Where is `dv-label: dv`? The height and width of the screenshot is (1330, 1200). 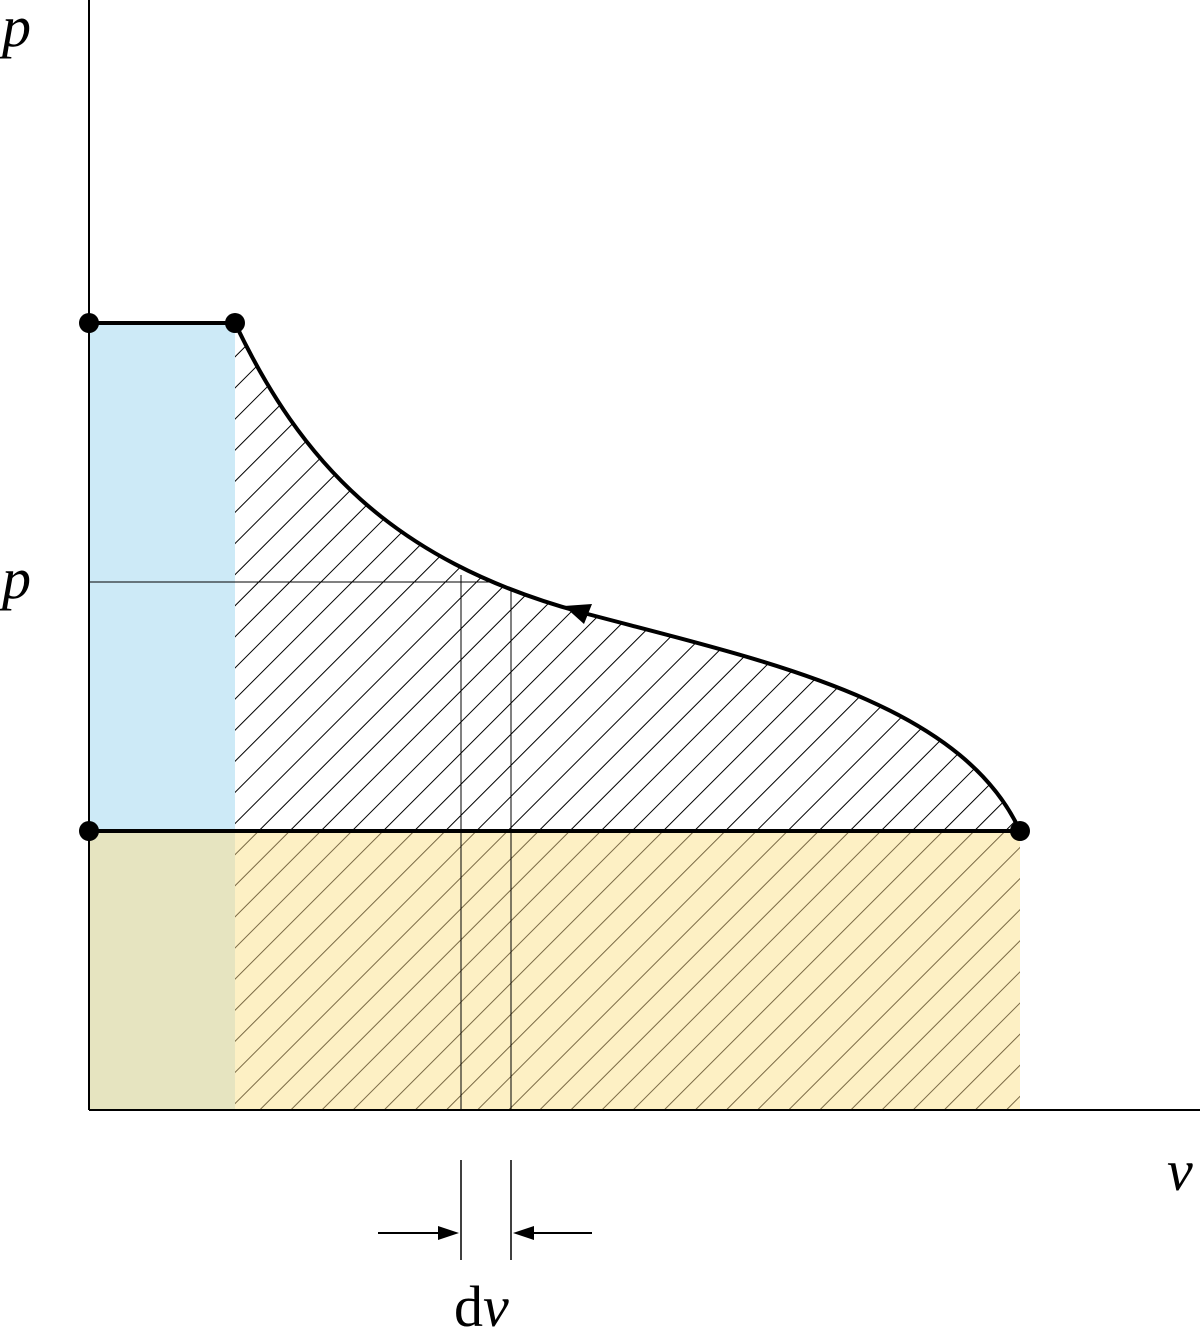 dv-label: dv is located at coordinates (481, 1302).